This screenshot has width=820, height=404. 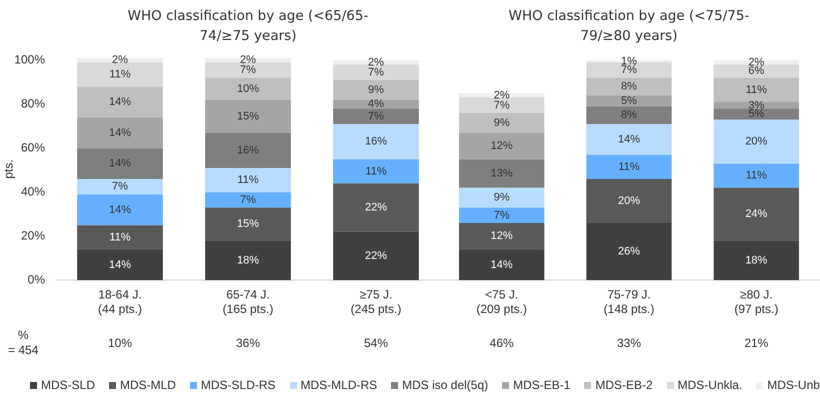 What do you see at coordinates (248, 302) in the screenshot?
I see `x-tick-label: 65-74 J. (165 pts.)` at bounding box center [248, 302].